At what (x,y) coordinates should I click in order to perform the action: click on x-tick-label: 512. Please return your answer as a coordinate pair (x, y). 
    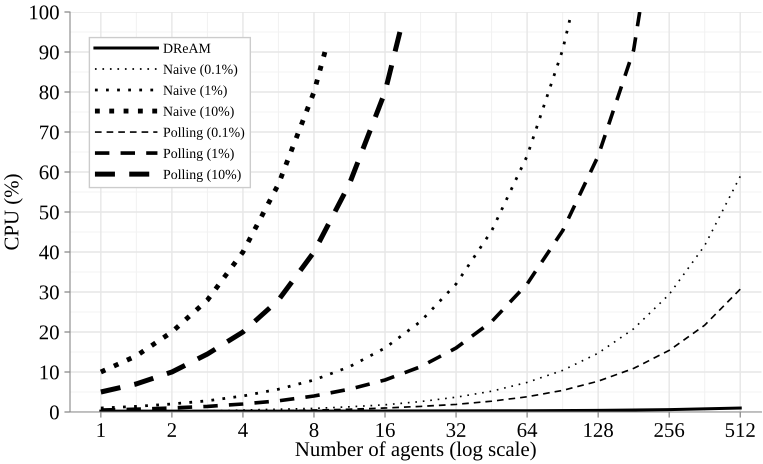
    Looking at the image, I should click on (740, 430).